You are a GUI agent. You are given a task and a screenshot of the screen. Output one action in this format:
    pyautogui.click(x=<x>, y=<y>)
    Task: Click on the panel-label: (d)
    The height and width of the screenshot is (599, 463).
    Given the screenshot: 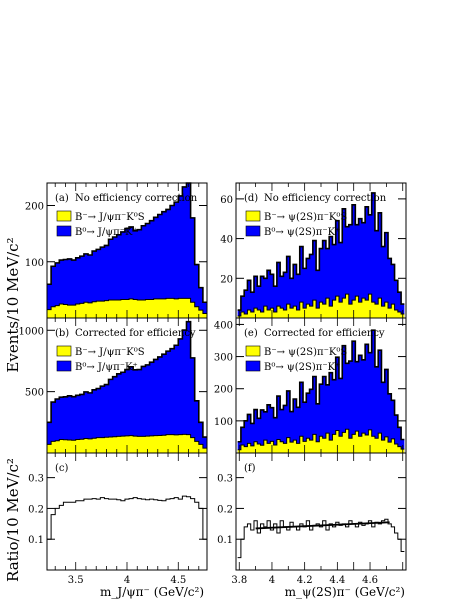 What is the action you would take?
    pyautogui.click(x=251, y=198)
    